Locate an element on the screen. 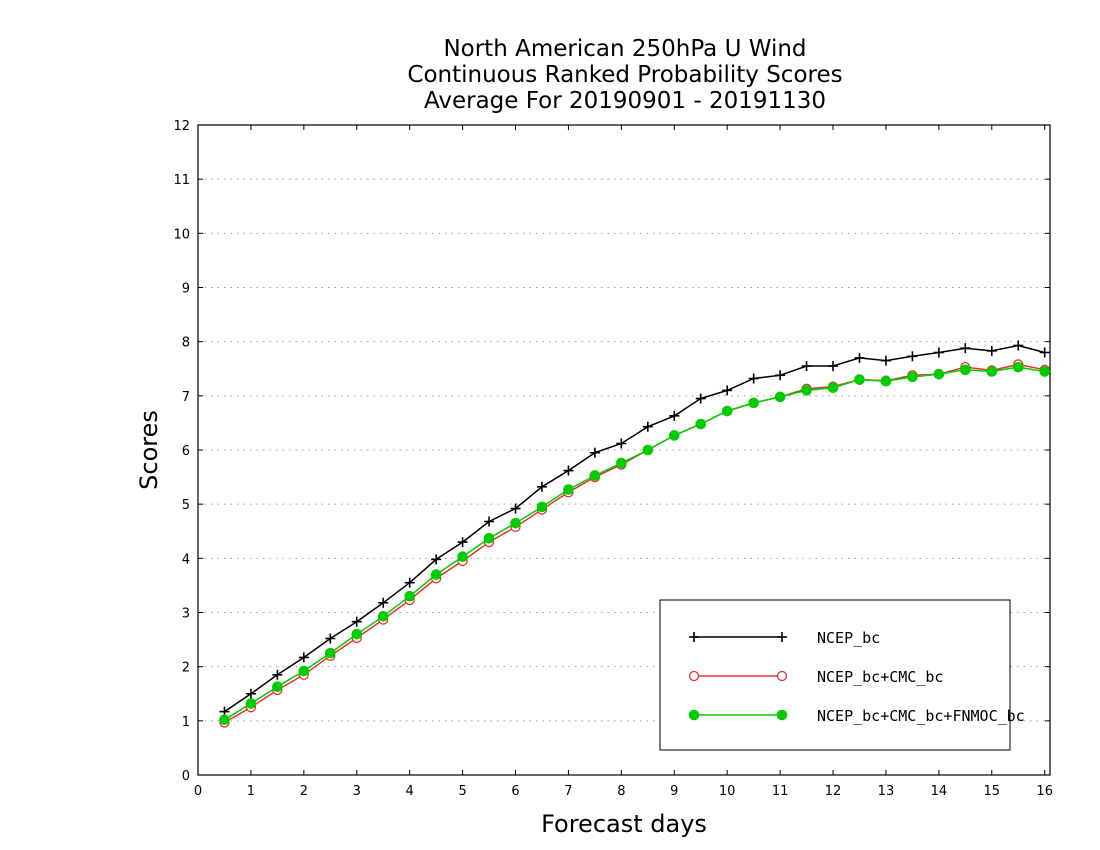 This screenshot has height=850, width=1100. x-tick-label: 16 is located at coordinates (1044, 791).